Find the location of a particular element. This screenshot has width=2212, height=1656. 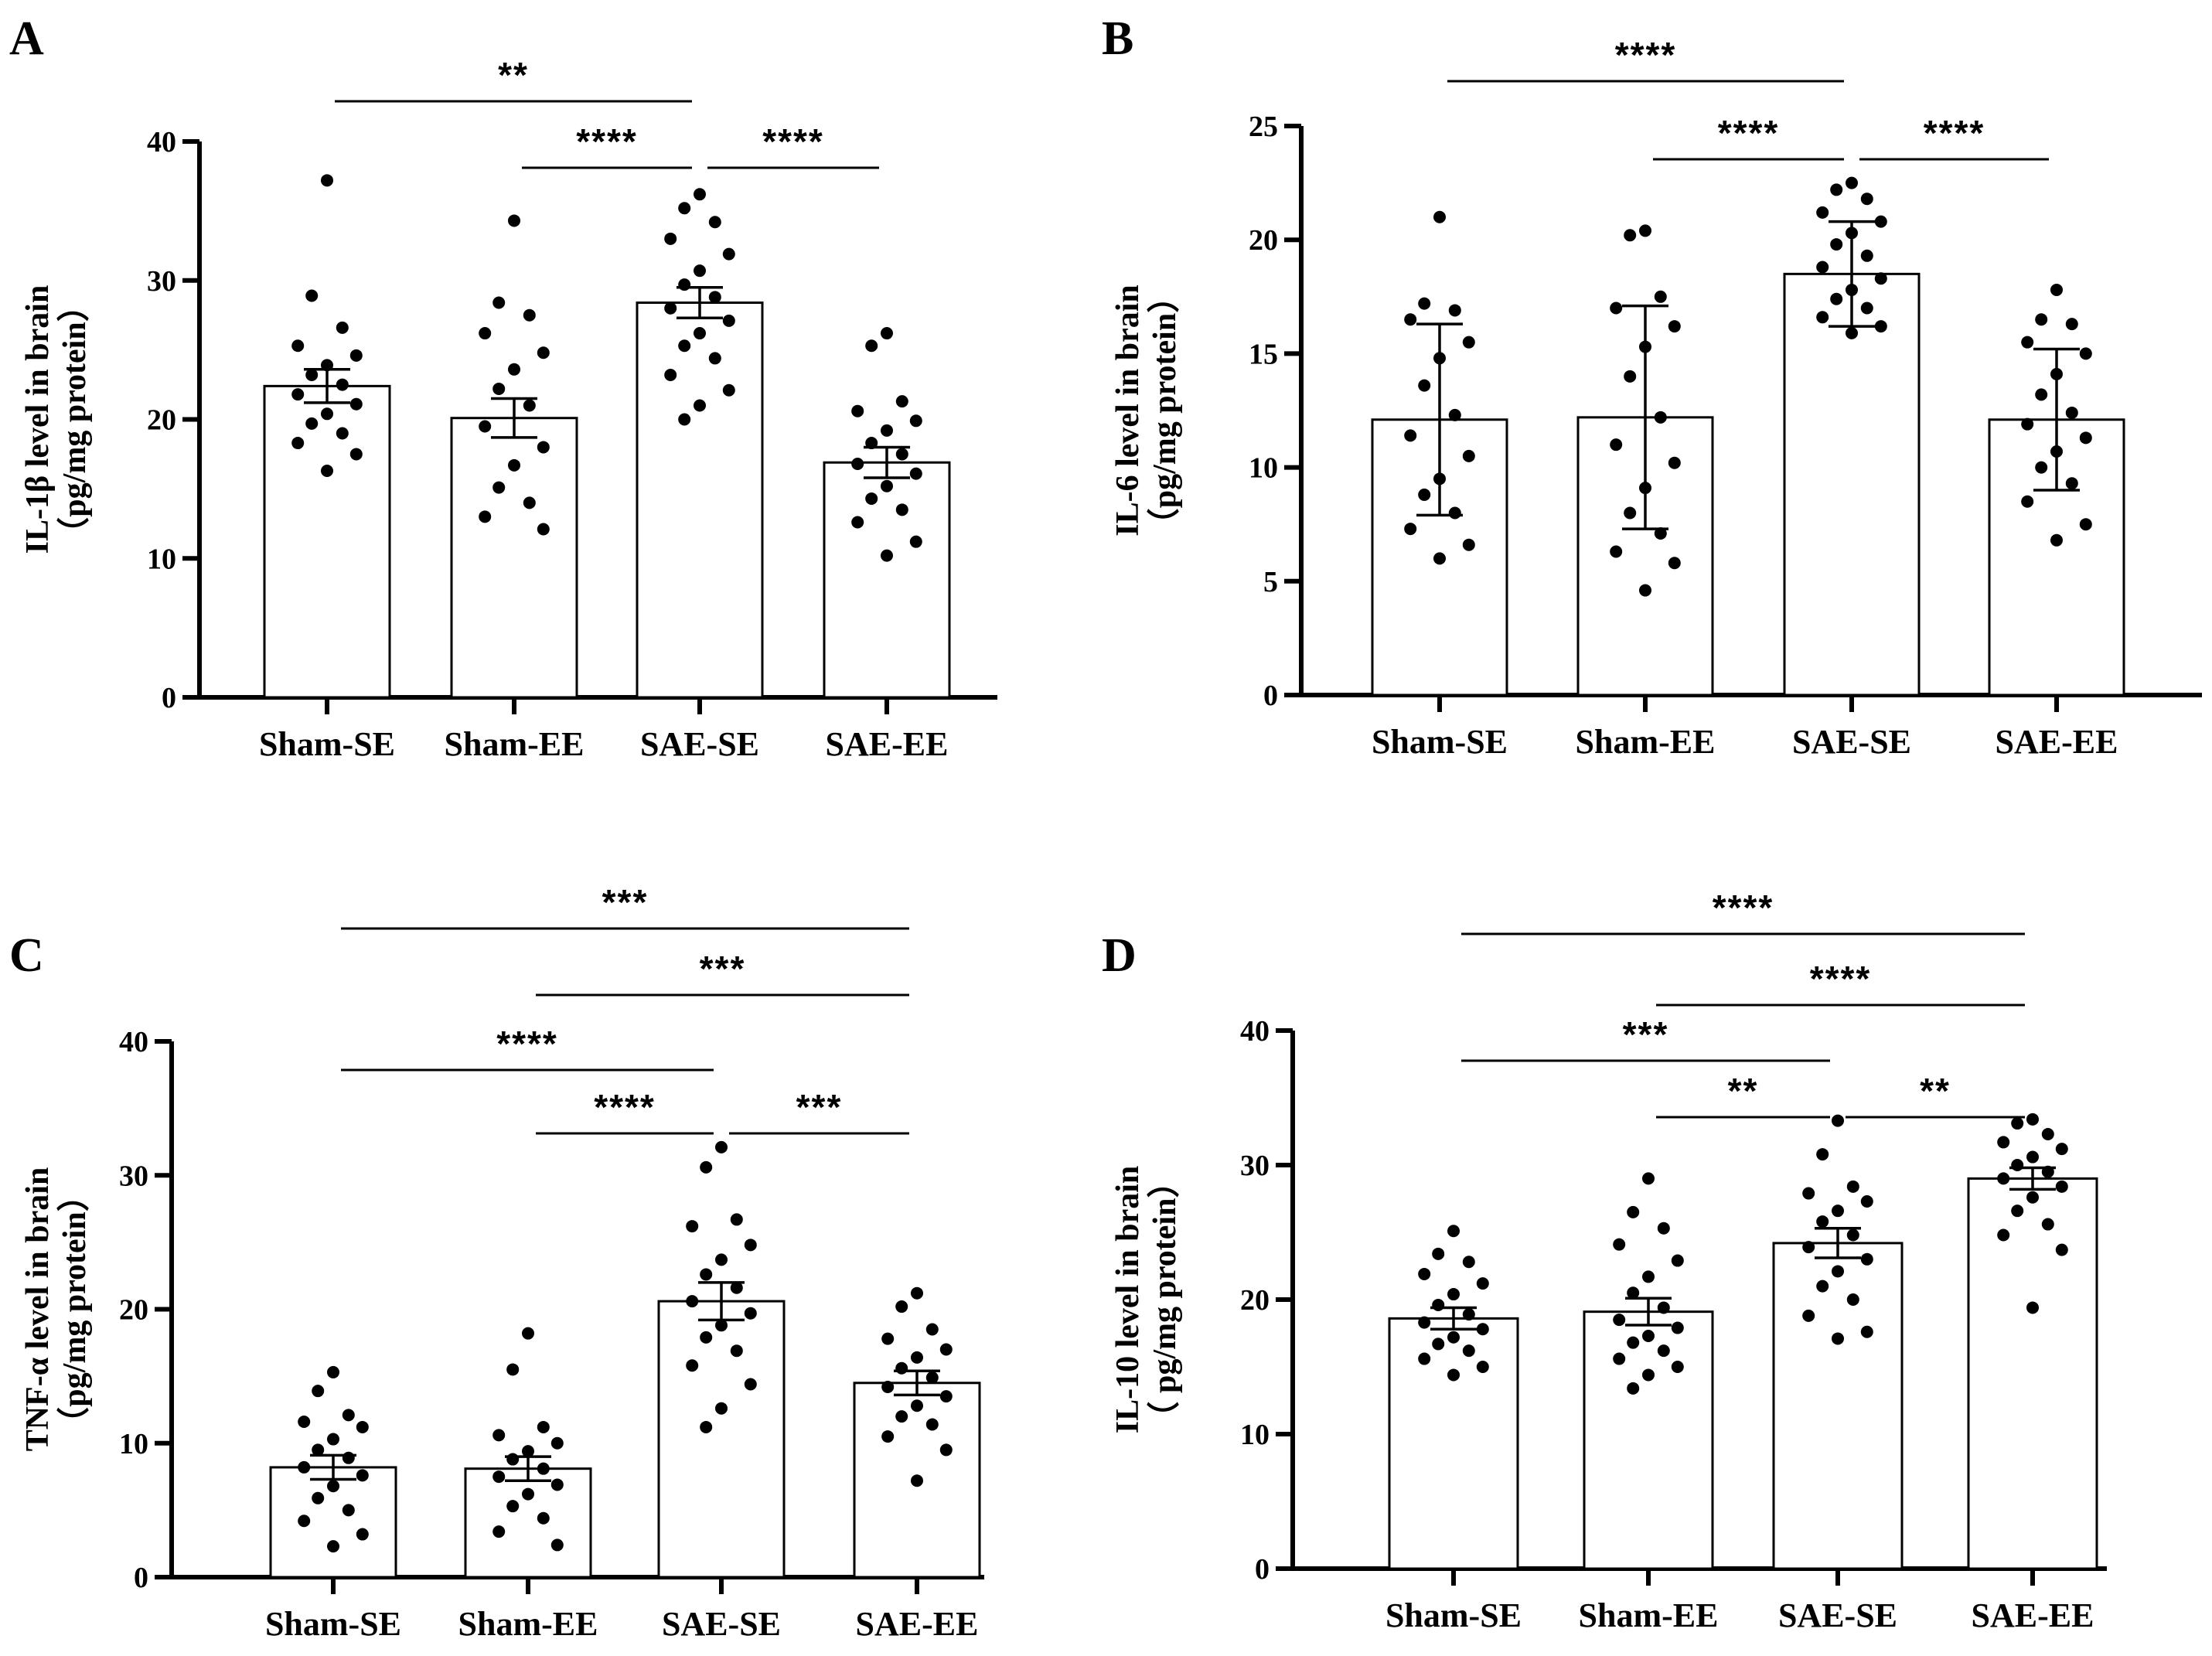

x-category-label: Sham-SE is located at coordinates (1440, 742).